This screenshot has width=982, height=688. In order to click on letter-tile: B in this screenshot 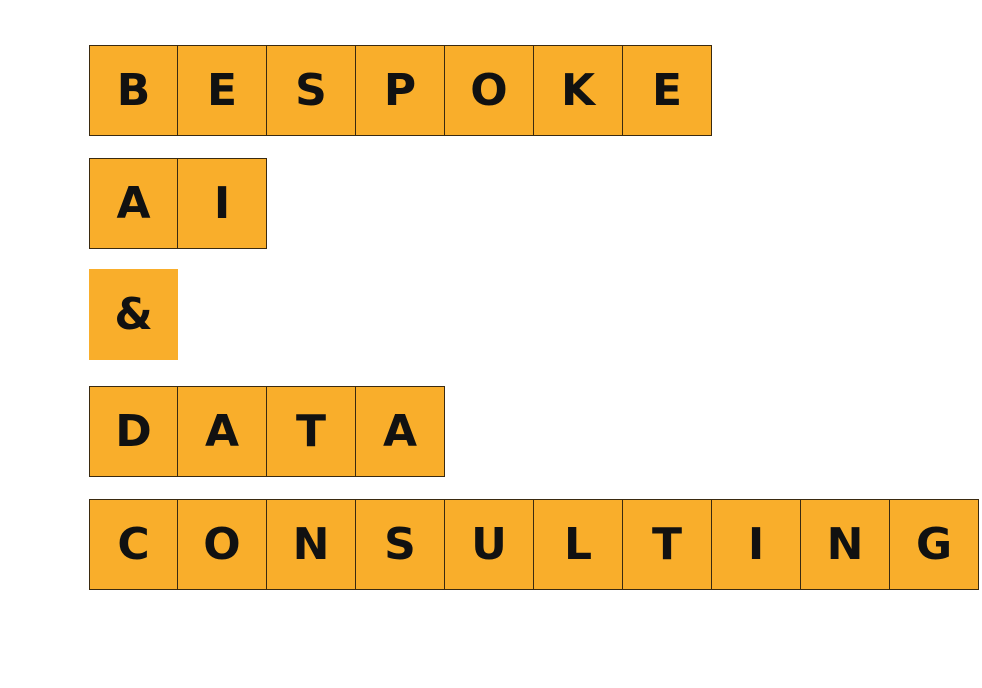, I will do `click(133, 90)`.